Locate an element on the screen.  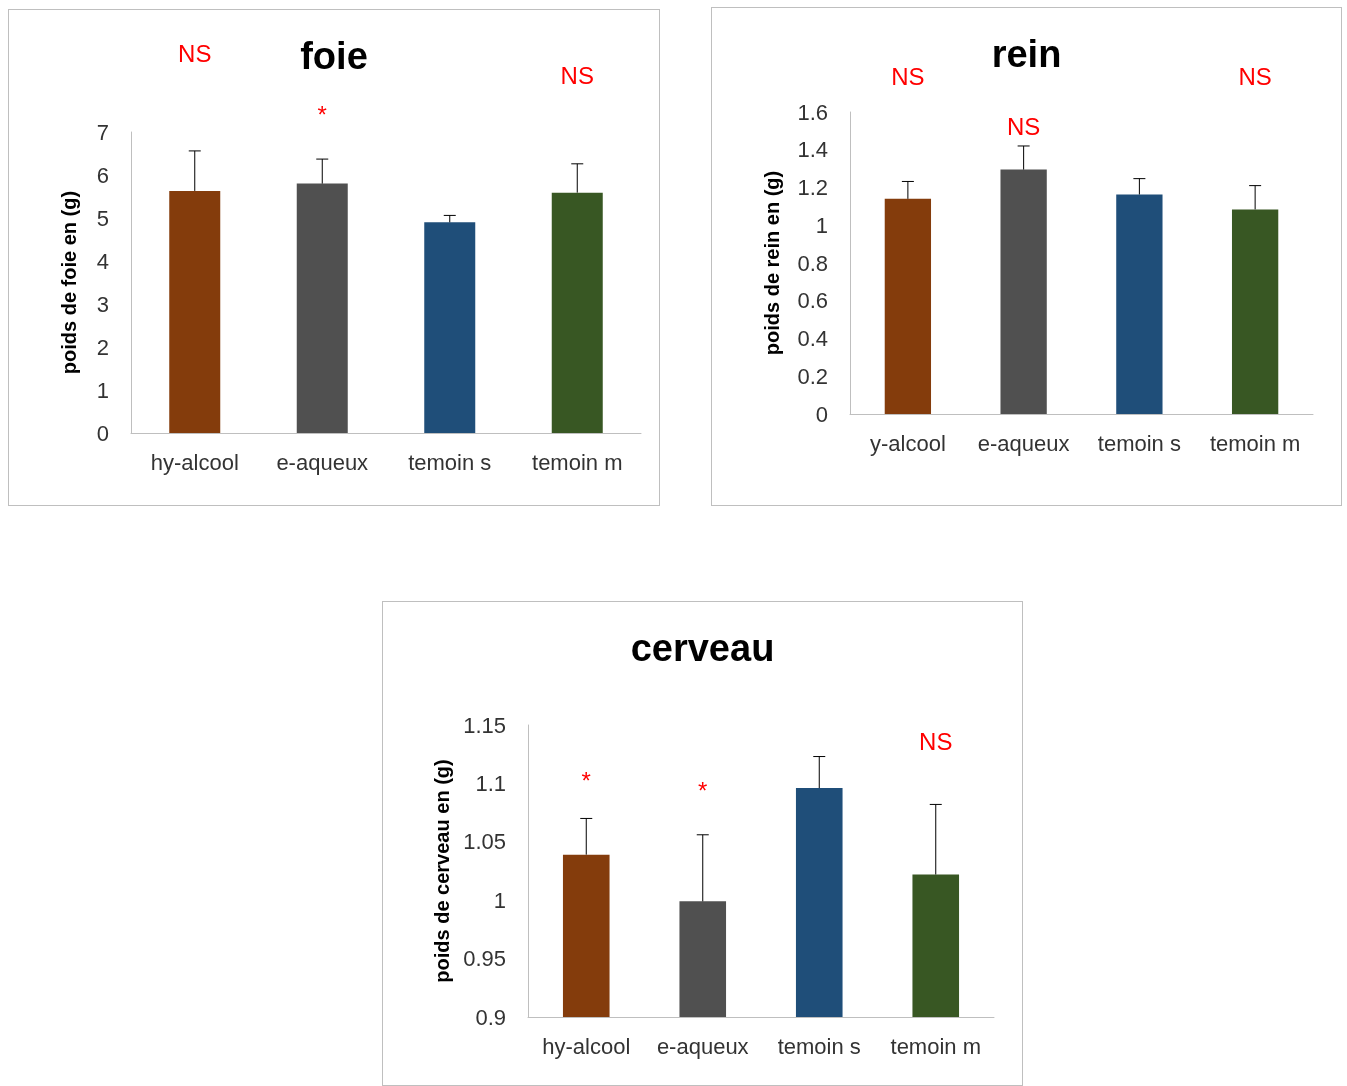
y-tick-label: 0.2 is located at coordinates (812, 376).